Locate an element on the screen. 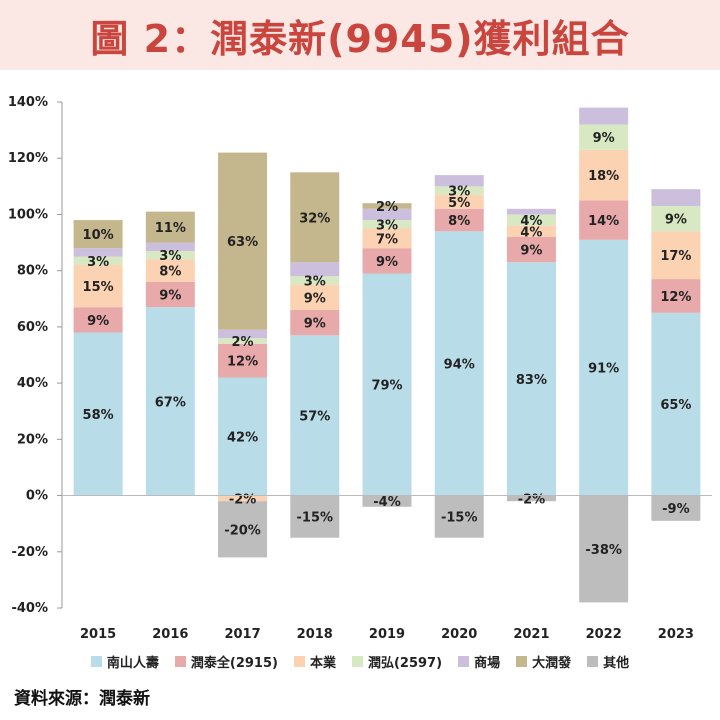 Image resolution: width=720 pixels, height=720 pixels. data-label: 63% is located at coordinates (242, 242).